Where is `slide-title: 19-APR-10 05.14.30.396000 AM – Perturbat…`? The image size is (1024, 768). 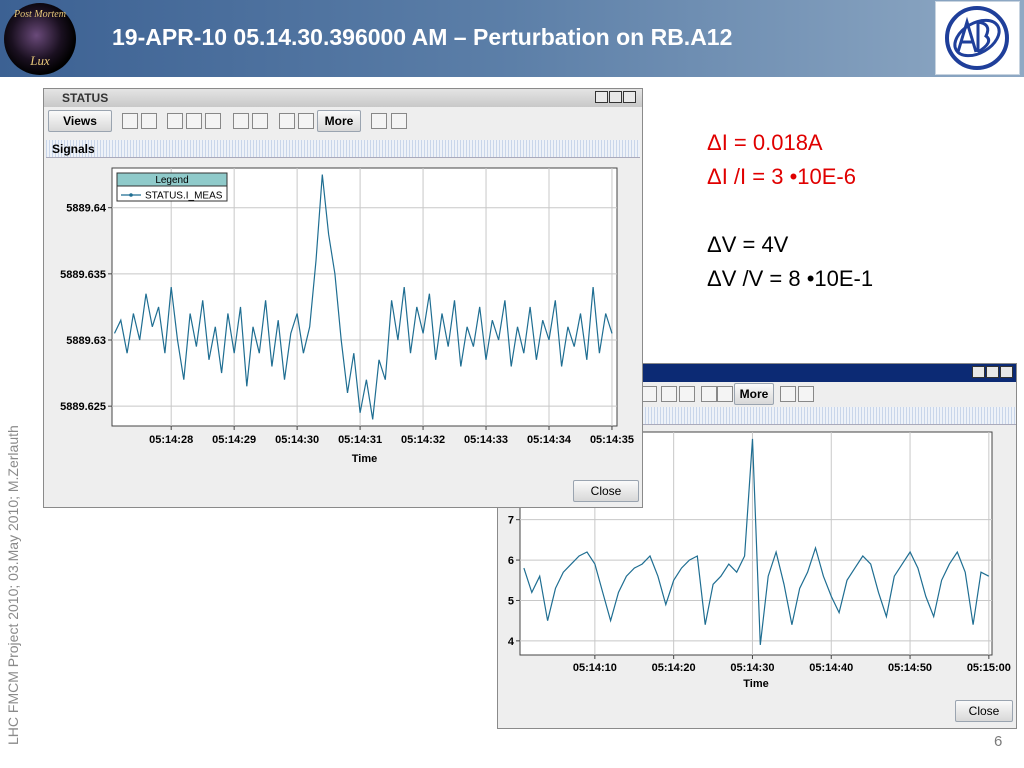 slide-title: 19-APR-10 05.14.30.396000 AM – Perturbat… is located at coordinates (422, 37).